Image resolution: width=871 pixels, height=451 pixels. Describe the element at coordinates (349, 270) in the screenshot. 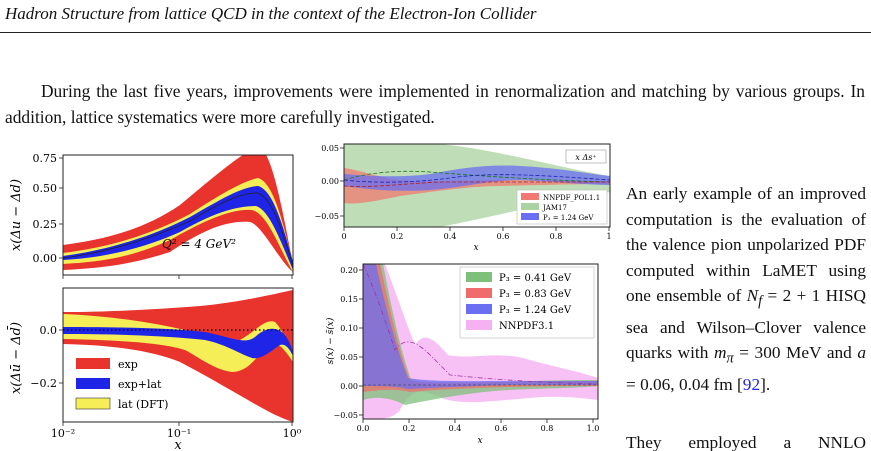

I see `br-ytick-0: 0.20` at that location.